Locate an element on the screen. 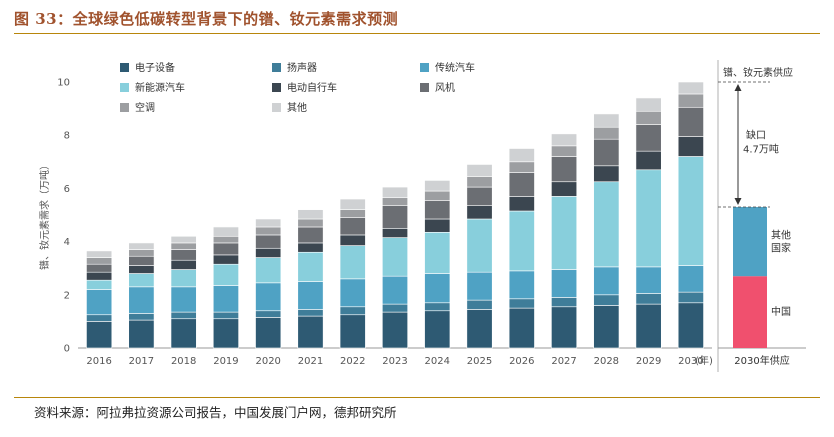  legend-label: 空调 is located at coordinates (145, 107).